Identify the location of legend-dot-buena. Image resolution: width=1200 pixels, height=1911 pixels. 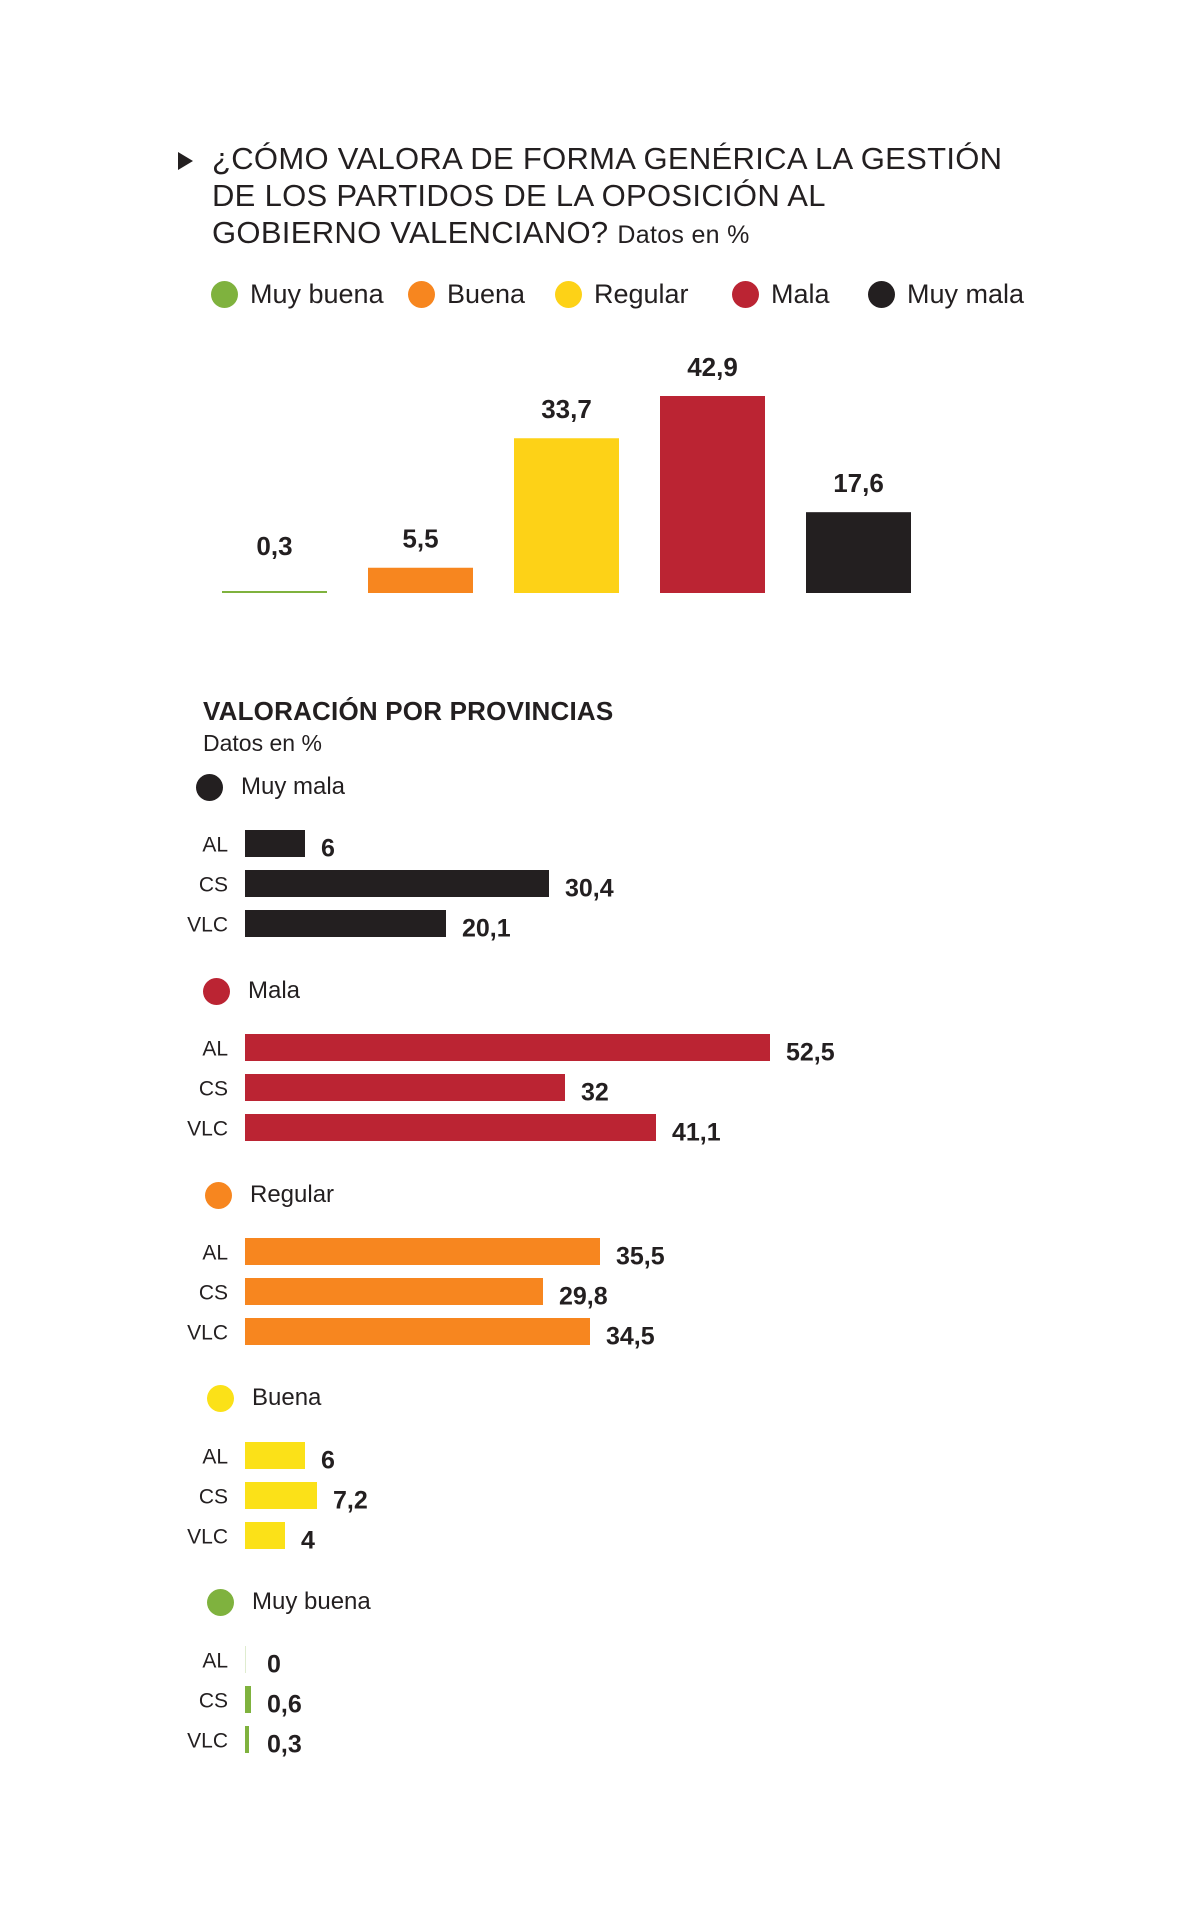
(421, 294).